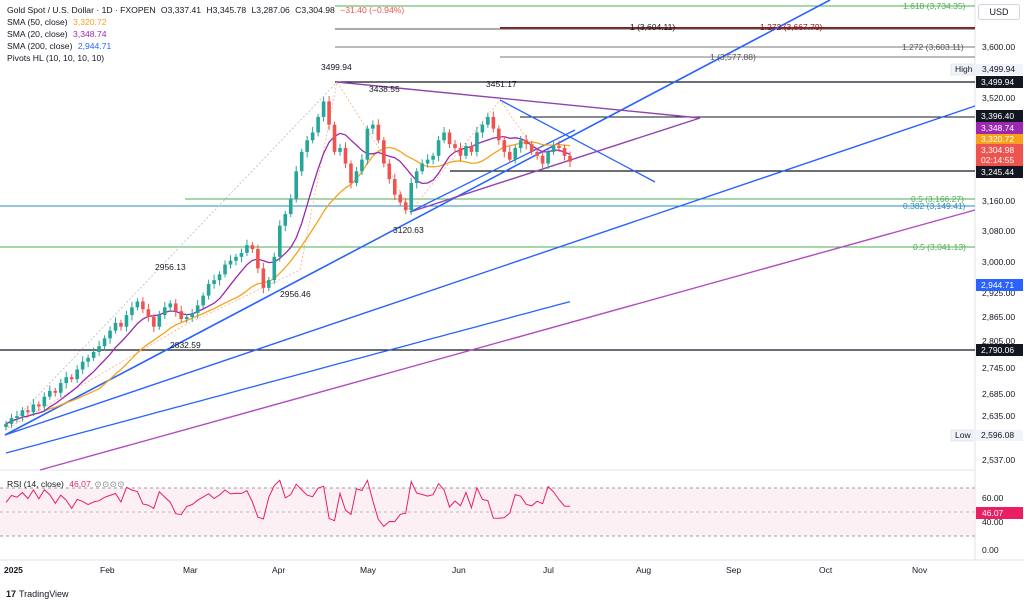  Describe the element at coordinates (733, 570) in the screenshot. I see `time-label-sep: Sep` at that location.